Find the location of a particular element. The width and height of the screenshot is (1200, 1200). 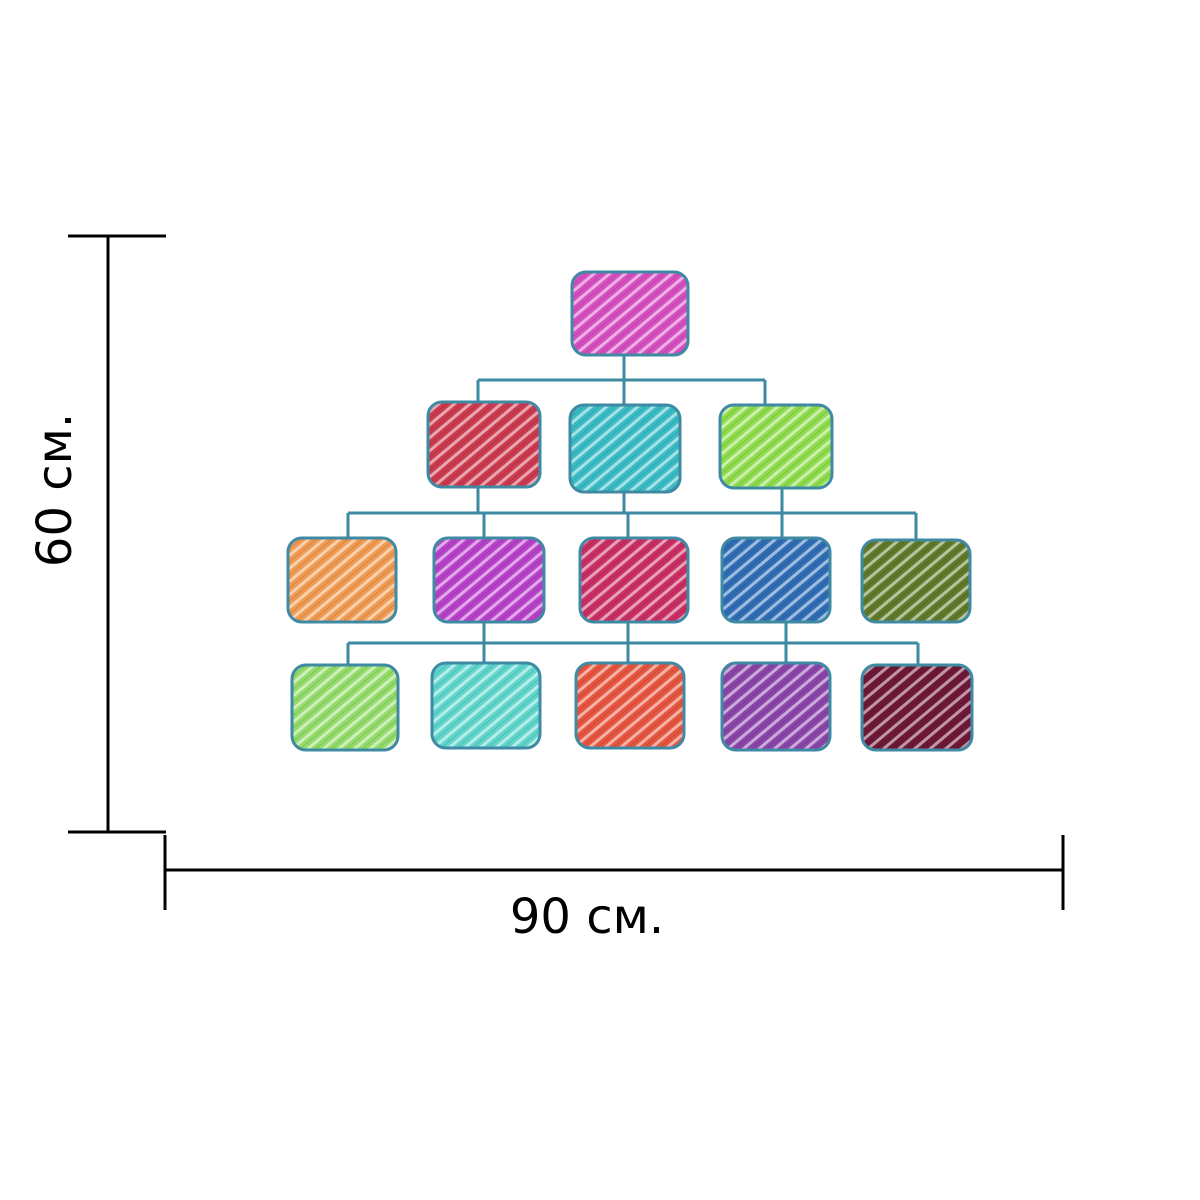

height-label: 60 см. is located at coordinates (55, 490).